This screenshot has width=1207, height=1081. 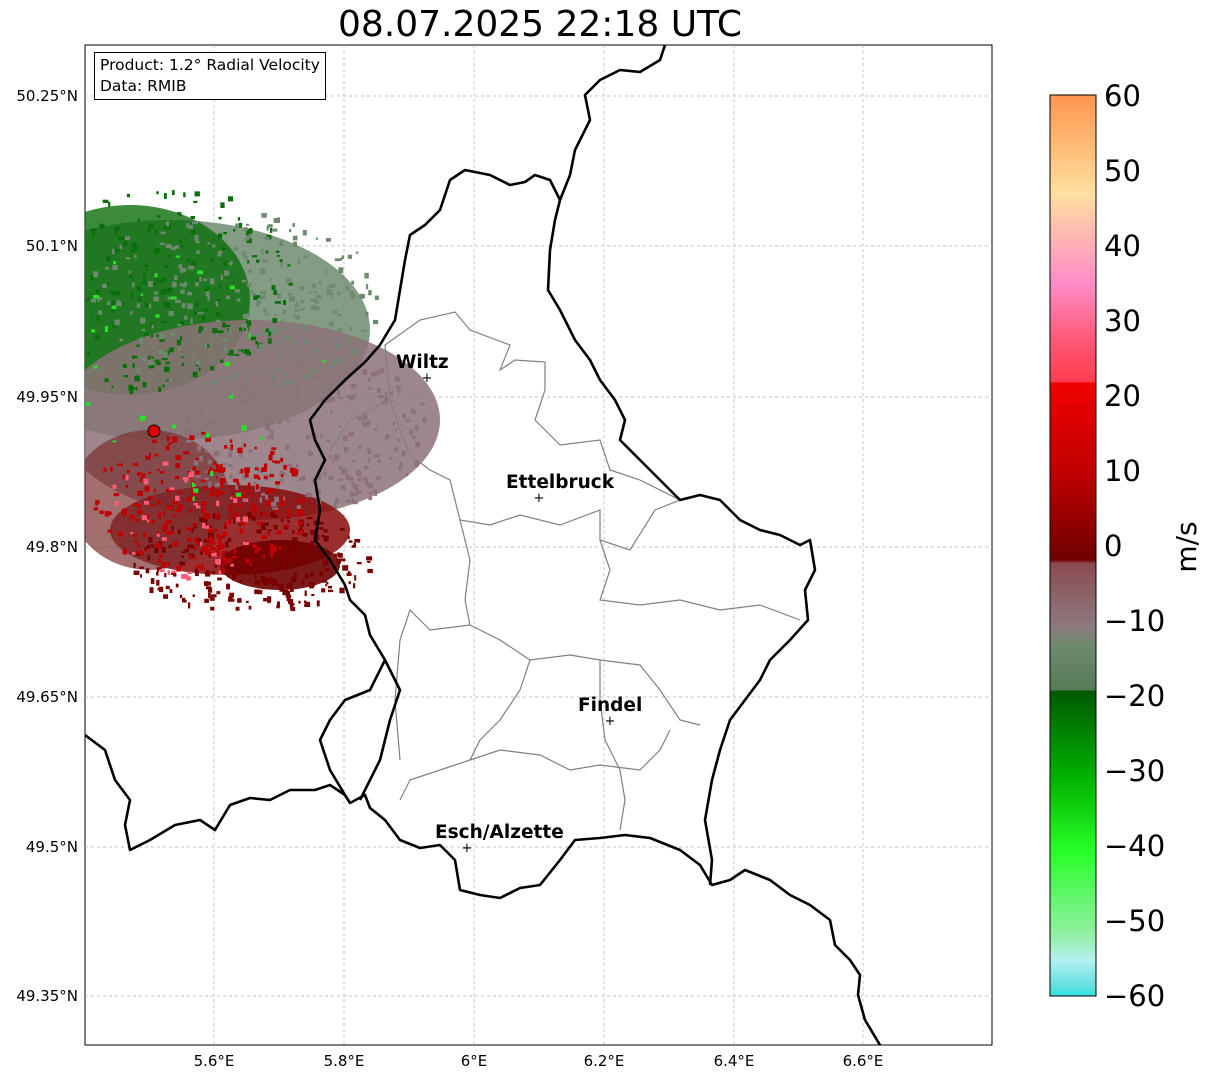 I want to click on colorbar-tick-label: 60, so click(x=1122, y=96).